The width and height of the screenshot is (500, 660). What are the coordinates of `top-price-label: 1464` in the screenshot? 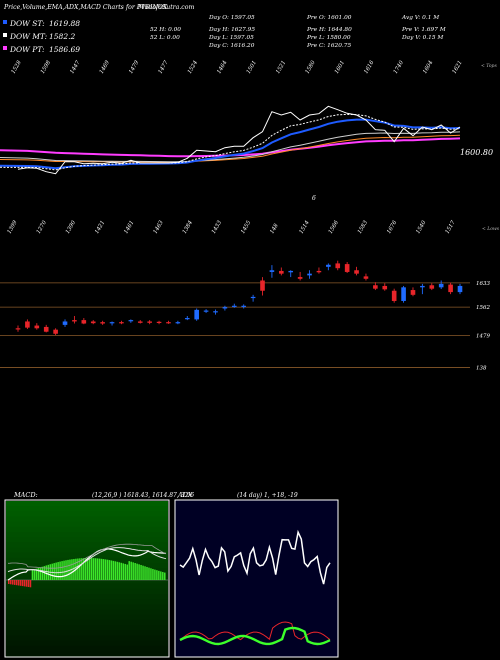 It's located at (222, 67).